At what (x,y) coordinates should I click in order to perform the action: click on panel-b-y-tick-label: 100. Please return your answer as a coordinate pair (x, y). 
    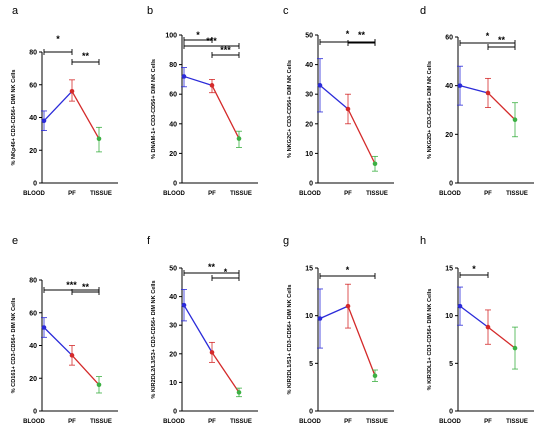
    Looking at the image, I should click on (171, 36).